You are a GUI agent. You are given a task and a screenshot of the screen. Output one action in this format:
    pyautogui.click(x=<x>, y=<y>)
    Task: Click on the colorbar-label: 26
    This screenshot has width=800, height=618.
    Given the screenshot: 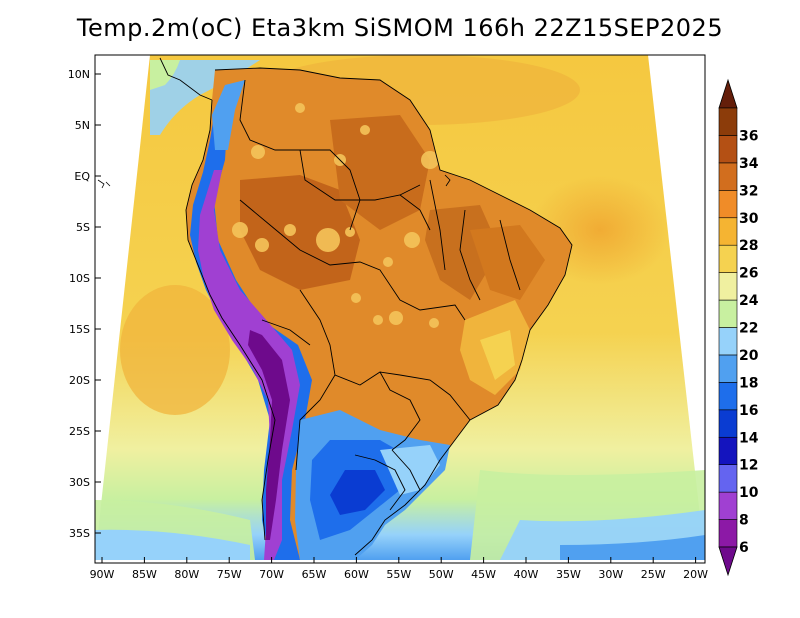 What is the action you would take?
    pyautogui.click(x=748, y=274)
    